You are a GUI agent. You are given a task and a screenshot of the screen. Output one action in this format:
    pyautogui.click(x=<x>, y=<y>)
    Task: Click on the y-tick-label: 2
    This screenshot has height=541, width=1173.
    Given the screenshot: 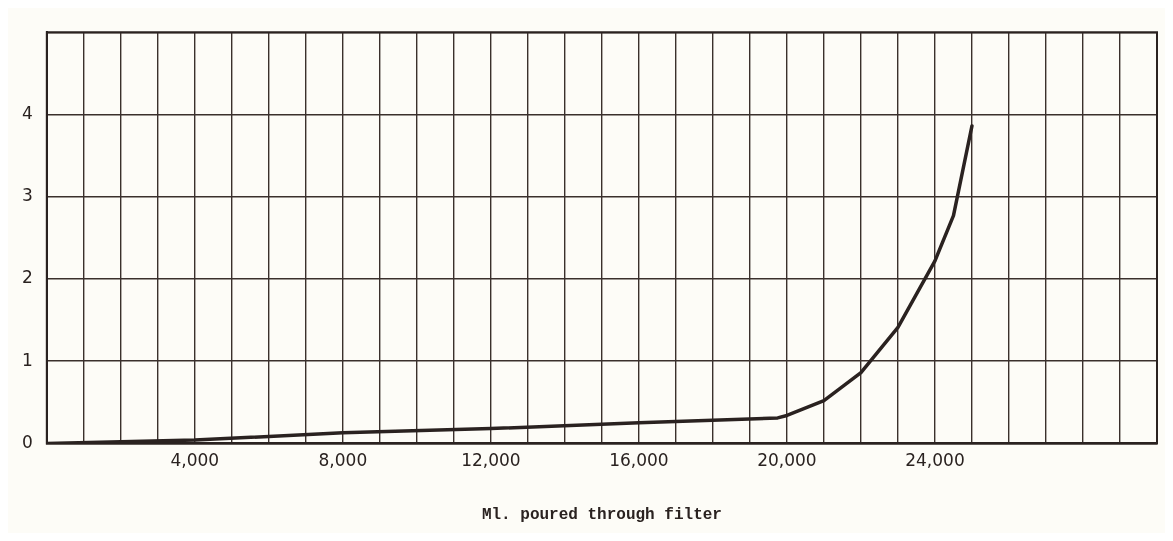 What is the action you would take?
    pyautogui.click(x=27, y=277)
    